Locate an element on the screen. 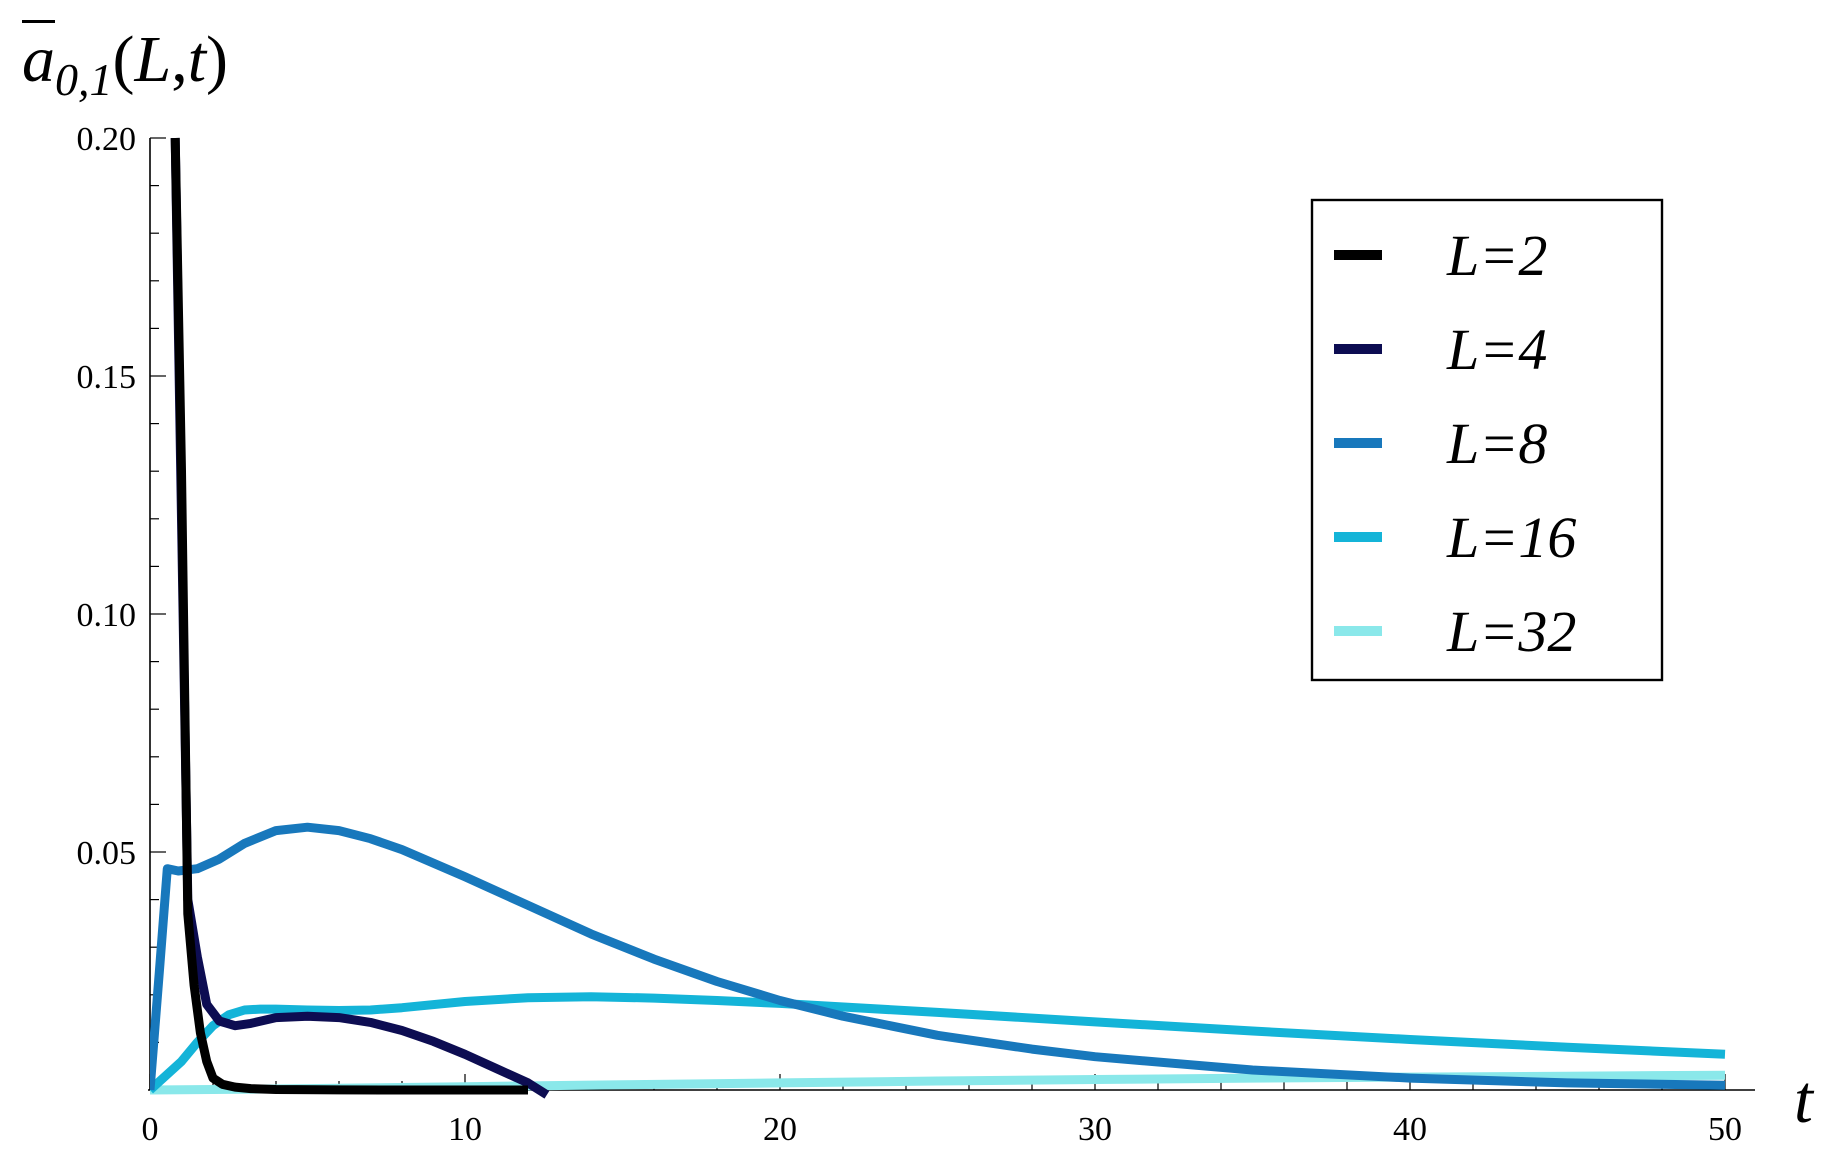  x-tick-label: 0 is located at coordinates (150, 1129).